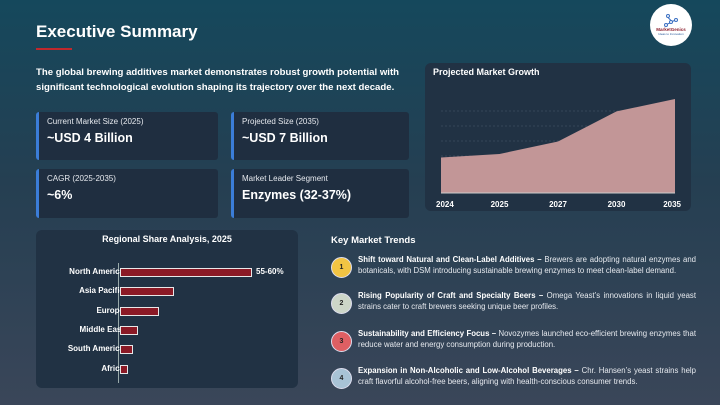 The image size is (720, 405). What do you see at coordinates (341, 303) in the screenshot?
I see `trend-number-badge: 2` at bounding box center [341, 303].